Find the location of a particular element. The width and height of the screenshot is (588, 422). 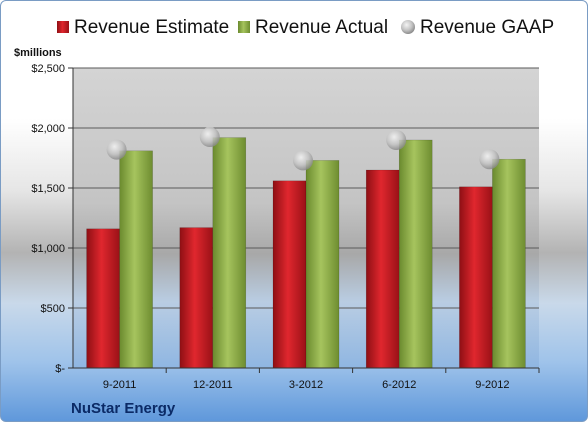

gaap-markers-layer is located at coordinates (303, 149).